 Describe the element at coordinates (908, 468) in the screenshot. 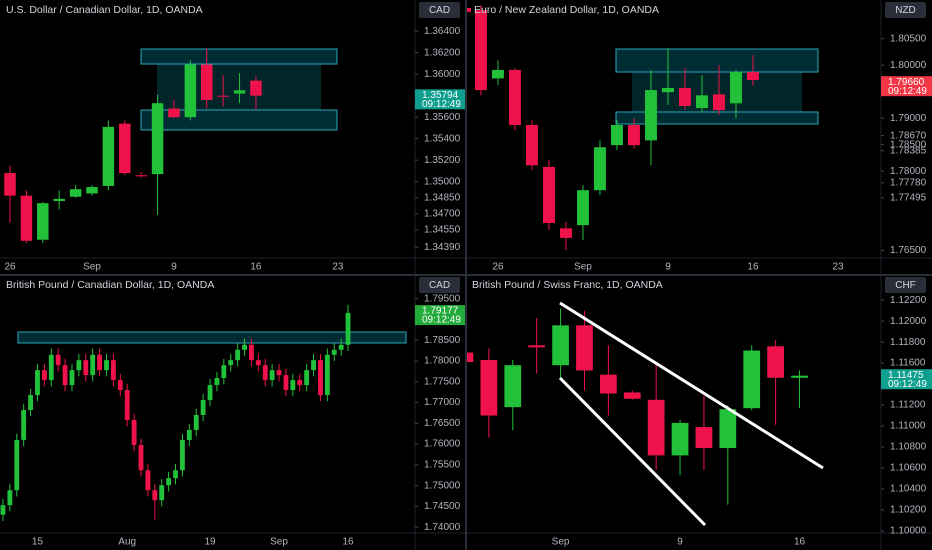

I see `y-tick-label: 1.10600` at that location.